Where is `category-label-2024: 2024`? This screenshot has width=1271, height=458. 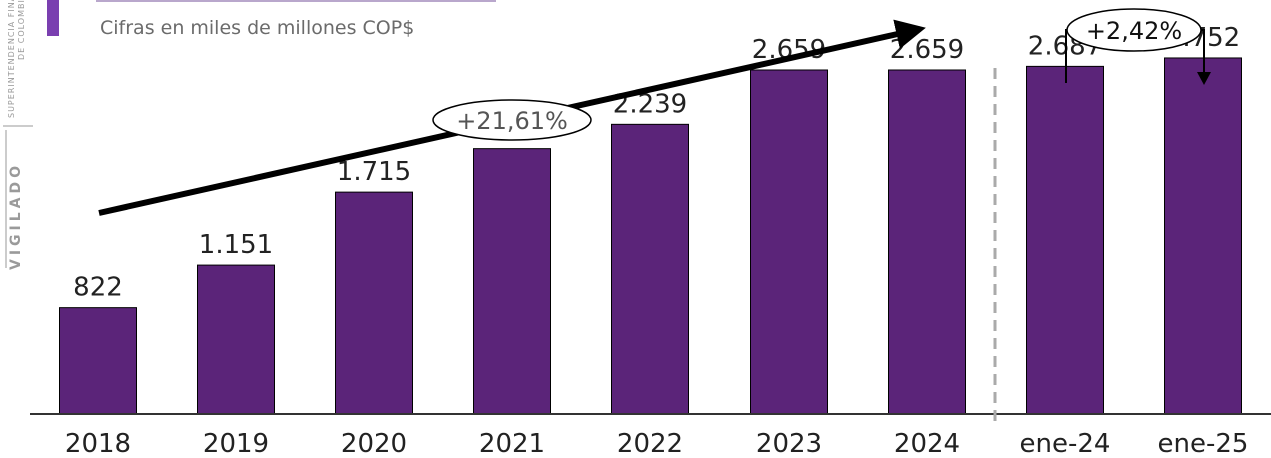
category-label-2024: 2024 is located at coordinates (927, 443).